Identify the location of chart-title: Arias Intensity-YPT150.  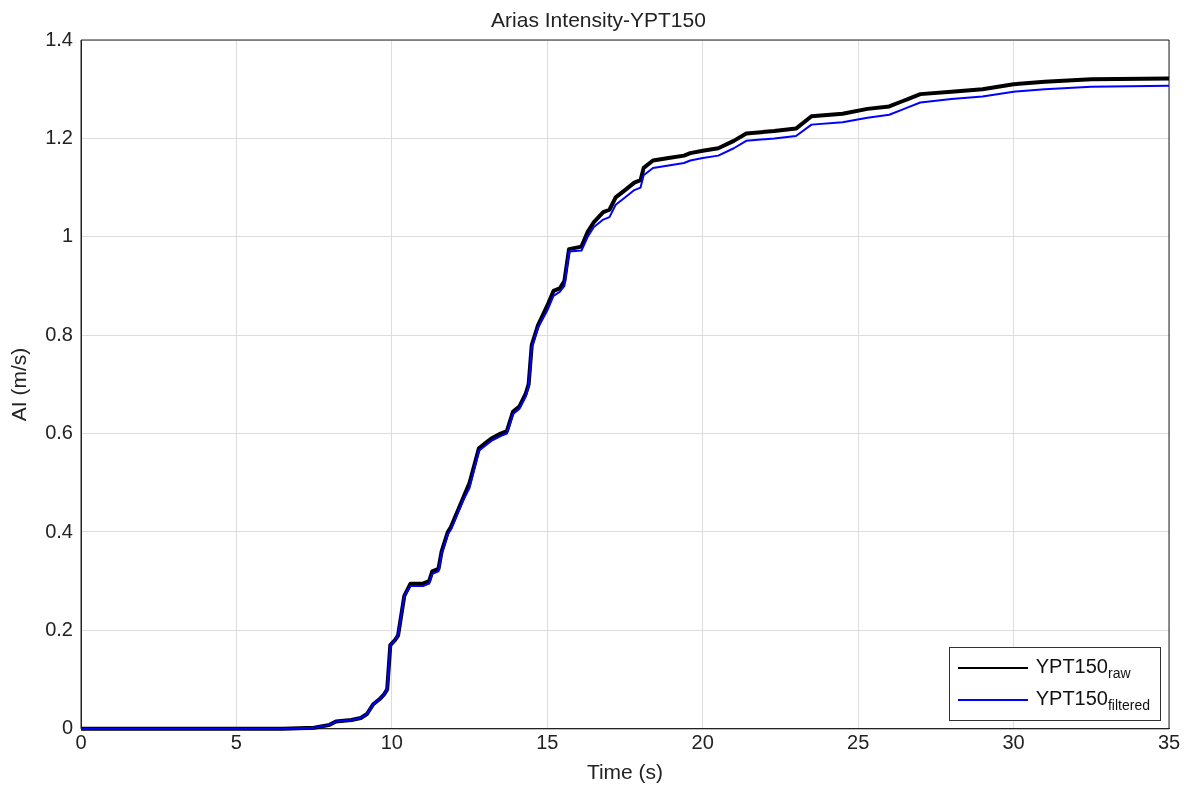
(598, 19).